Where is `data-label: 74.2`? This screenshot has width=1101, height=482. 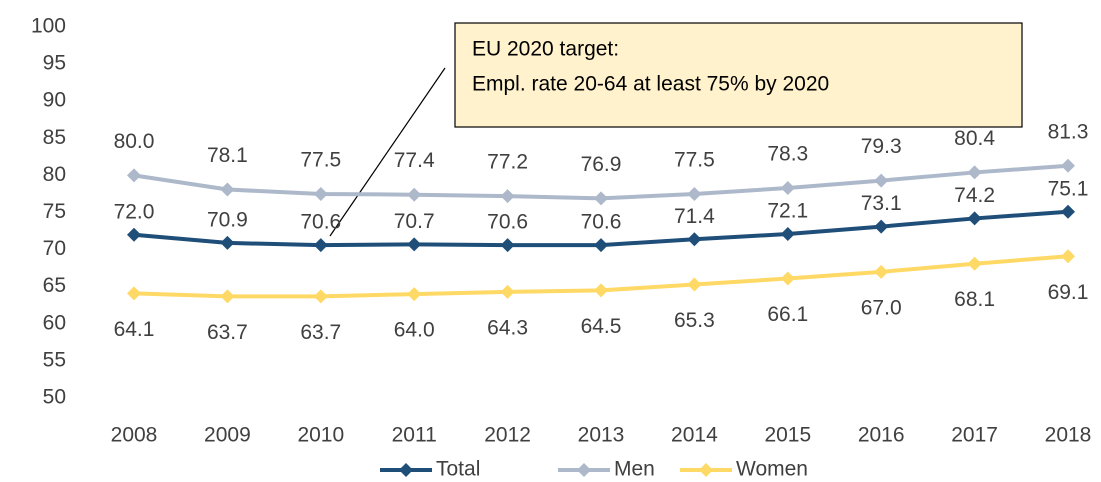 data-label: 74.2 is located at coordinates (974, 195).